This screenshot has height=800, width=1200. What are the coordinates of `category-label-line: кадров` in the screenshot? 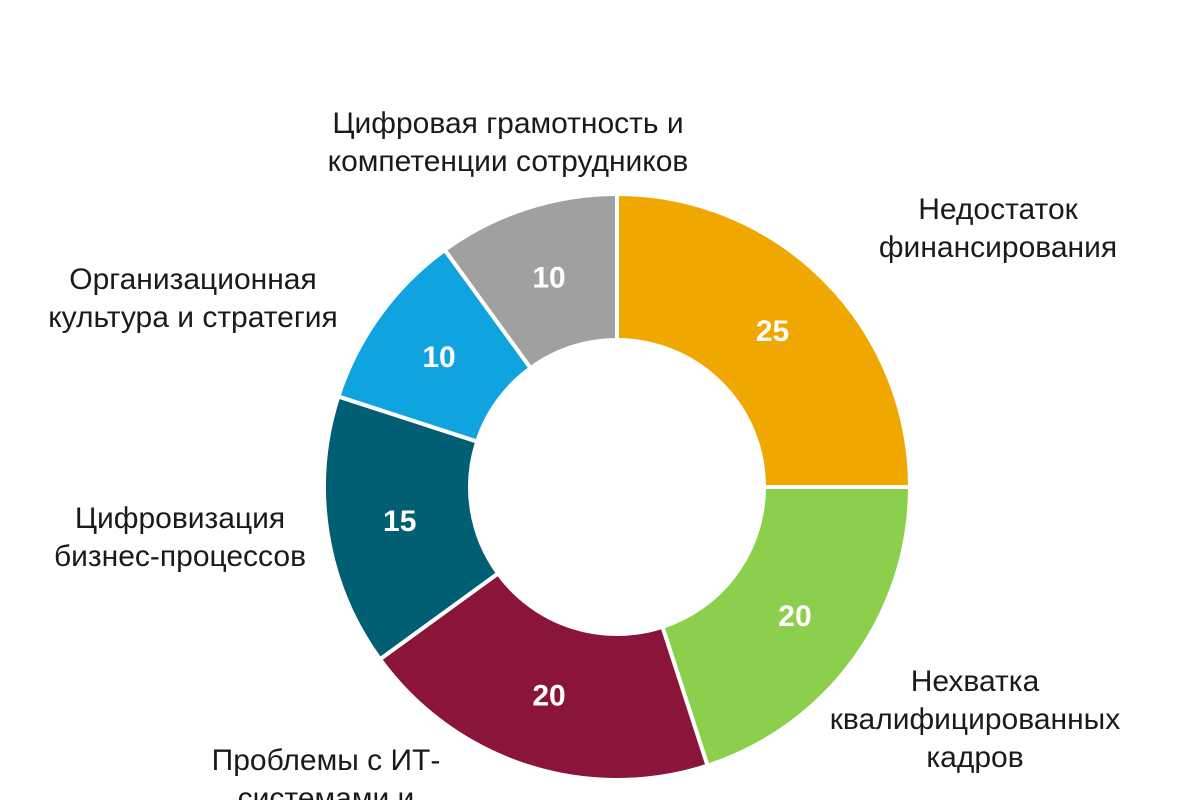 It's located at (974, 757).